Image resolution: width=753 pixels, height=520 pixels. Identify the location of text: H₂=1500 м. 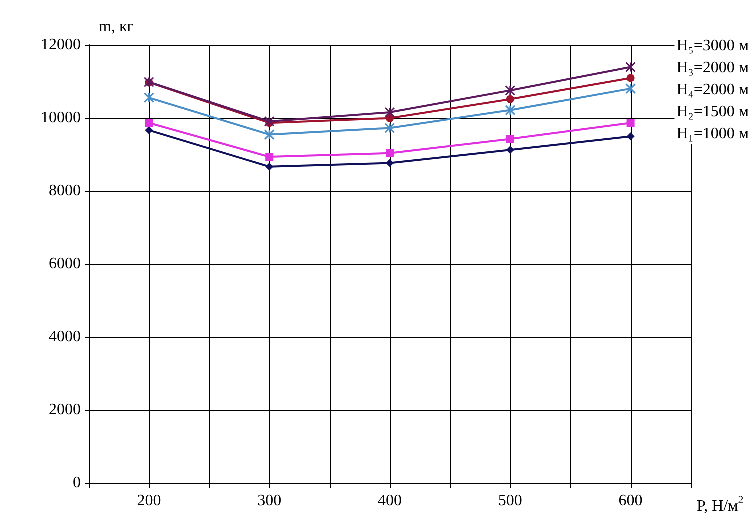
(712, 112).